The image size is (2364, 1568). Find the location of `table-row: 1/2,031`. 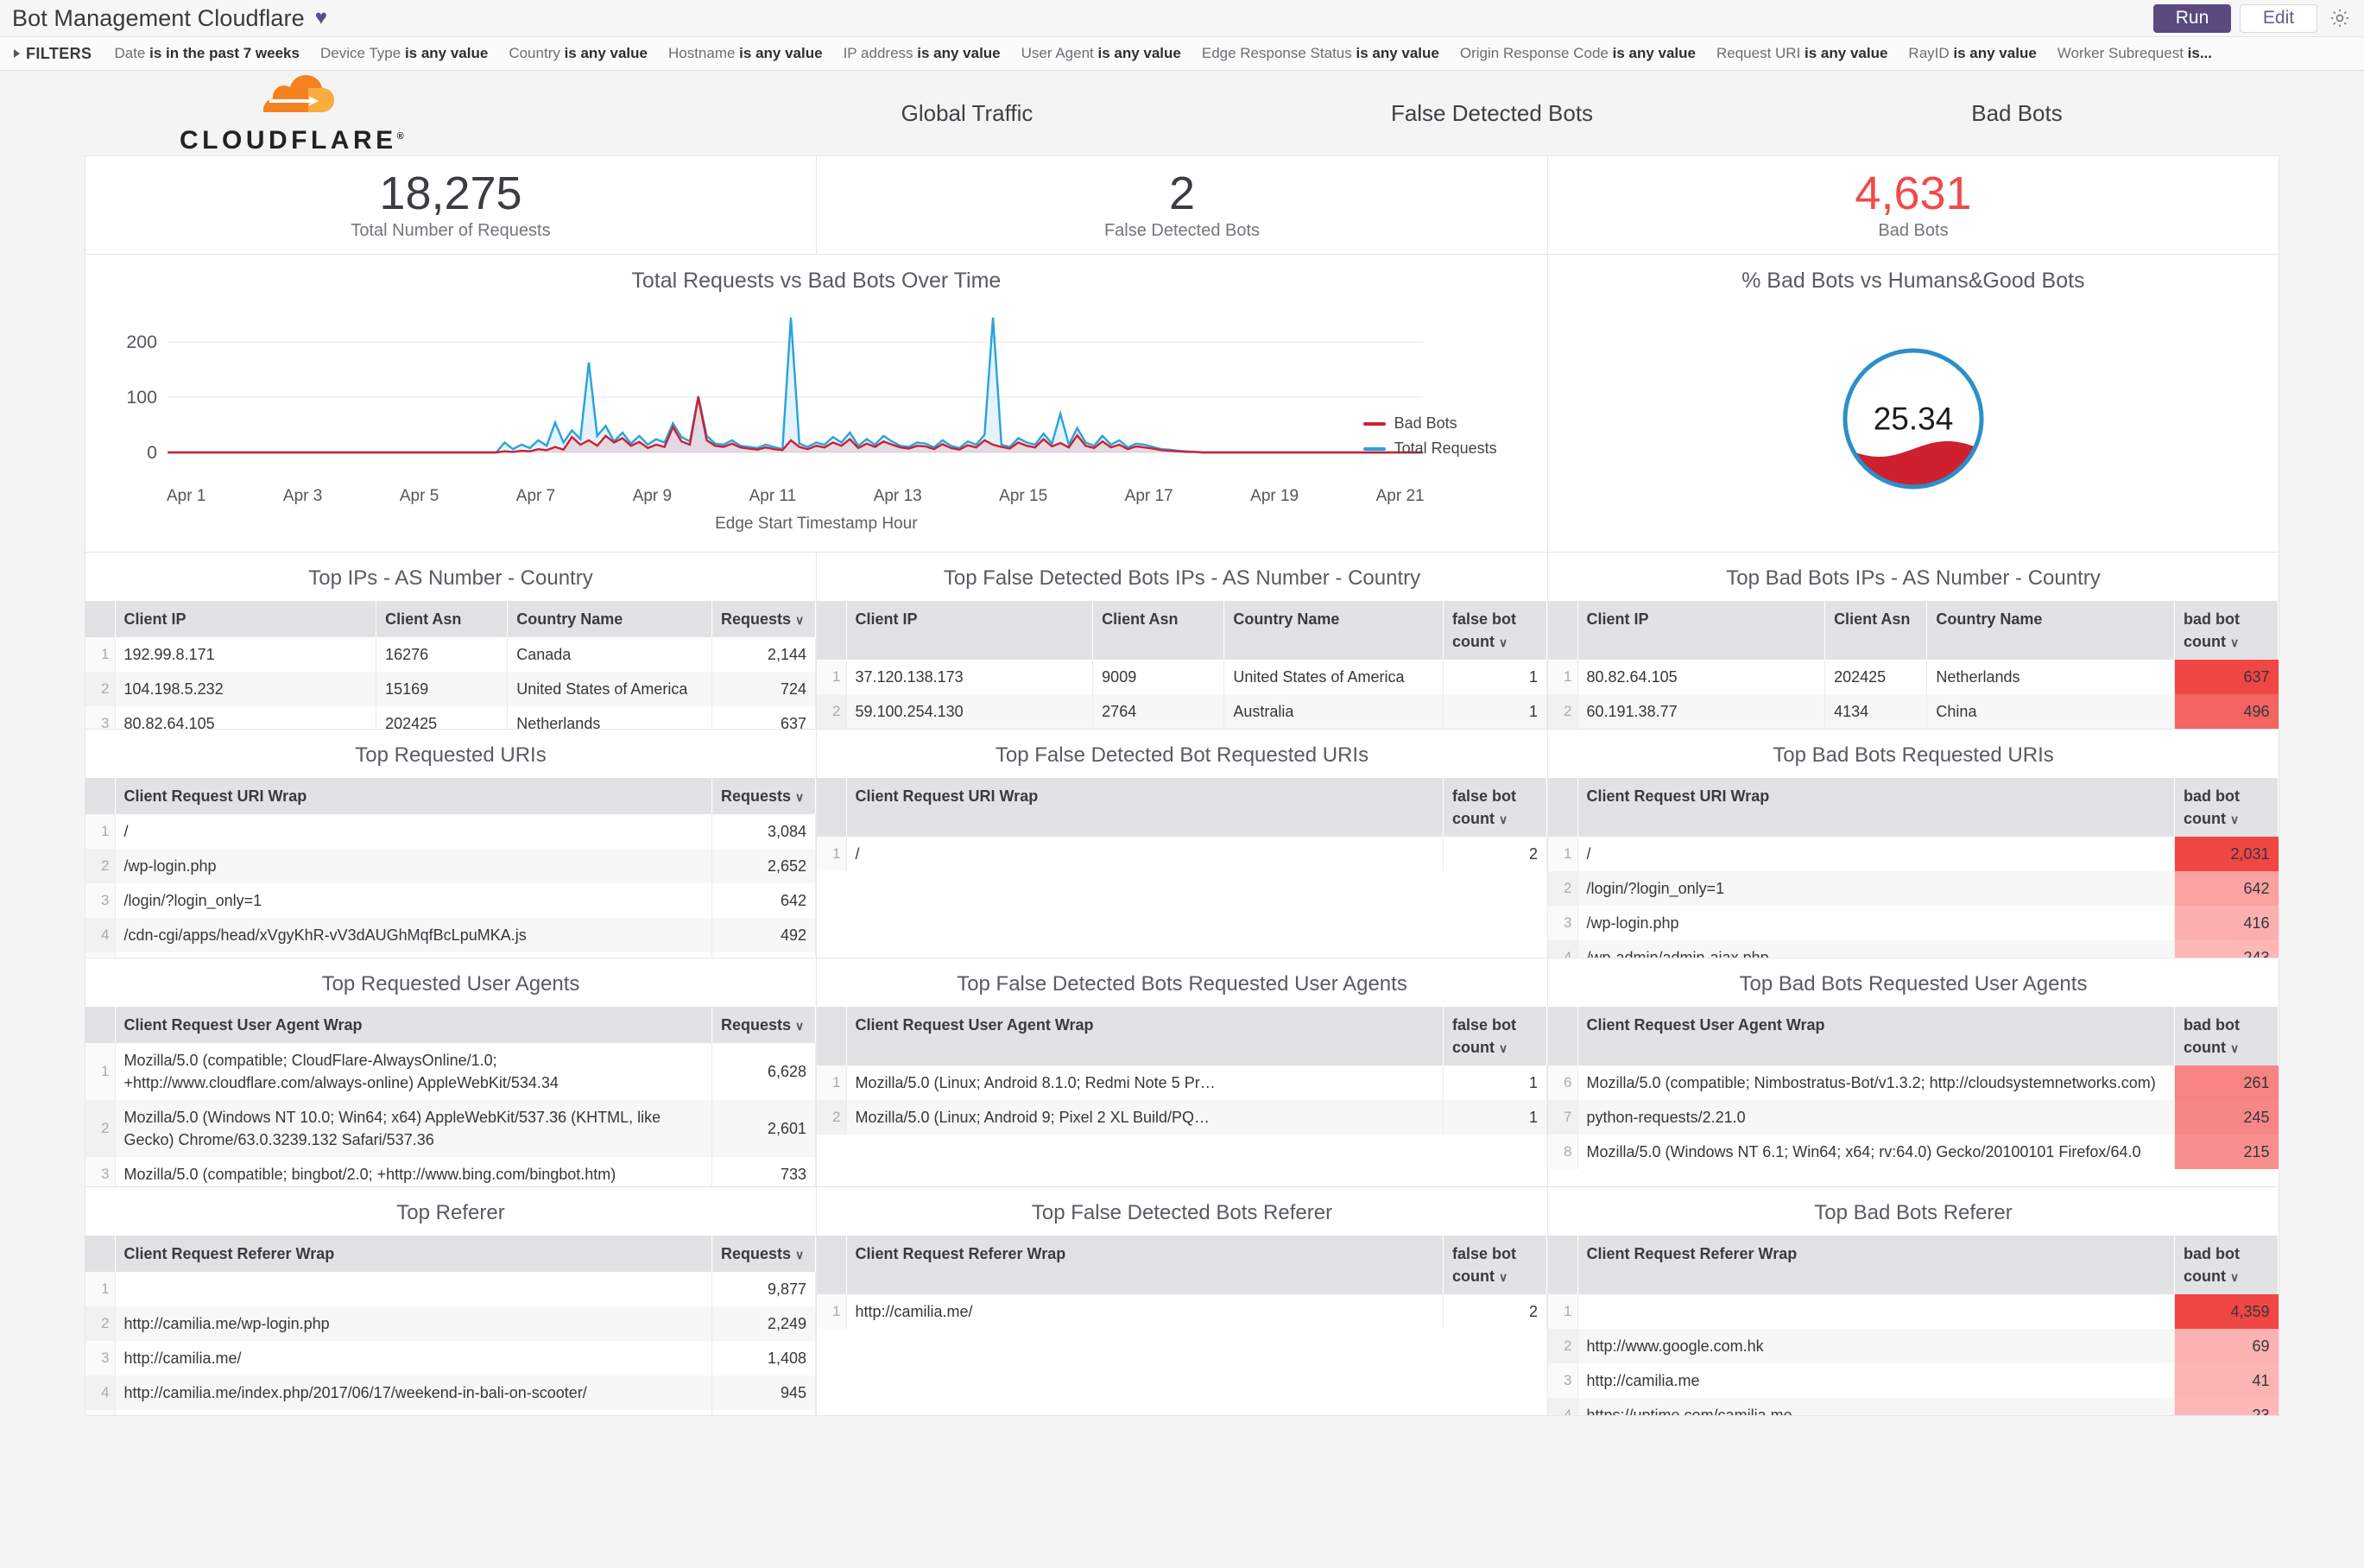

table-row: 1/2,031 is located at coordinates (1913, 855).